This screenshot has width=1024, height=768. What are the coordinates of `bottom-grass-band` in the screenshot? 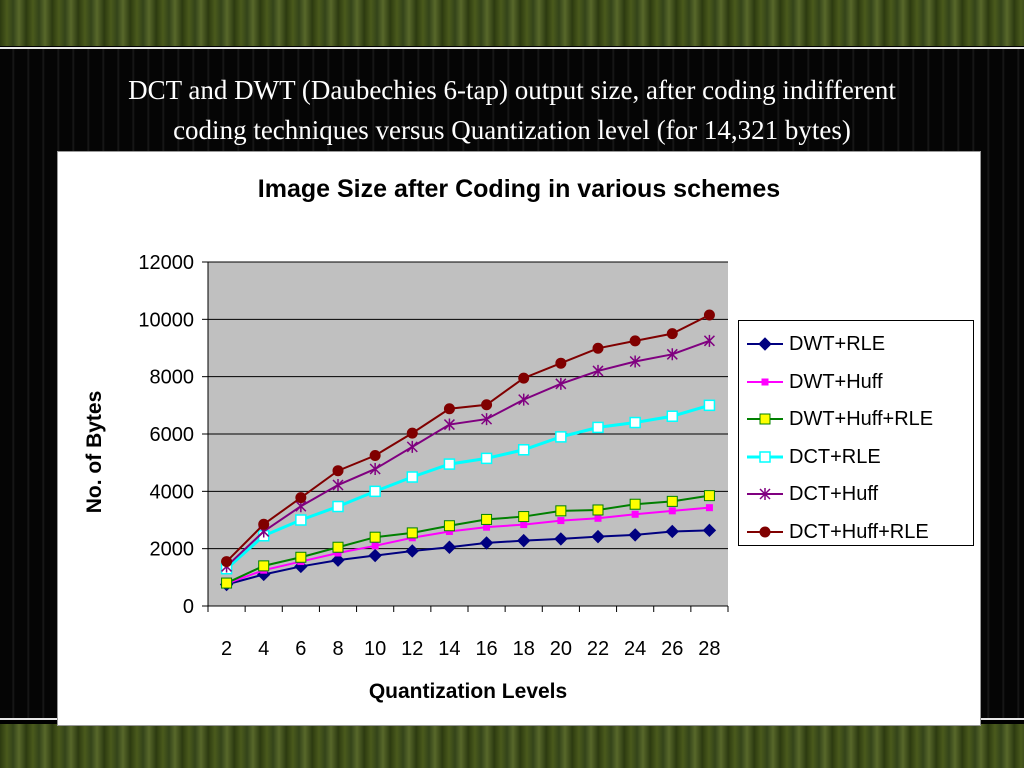 It's located at (512, 746).